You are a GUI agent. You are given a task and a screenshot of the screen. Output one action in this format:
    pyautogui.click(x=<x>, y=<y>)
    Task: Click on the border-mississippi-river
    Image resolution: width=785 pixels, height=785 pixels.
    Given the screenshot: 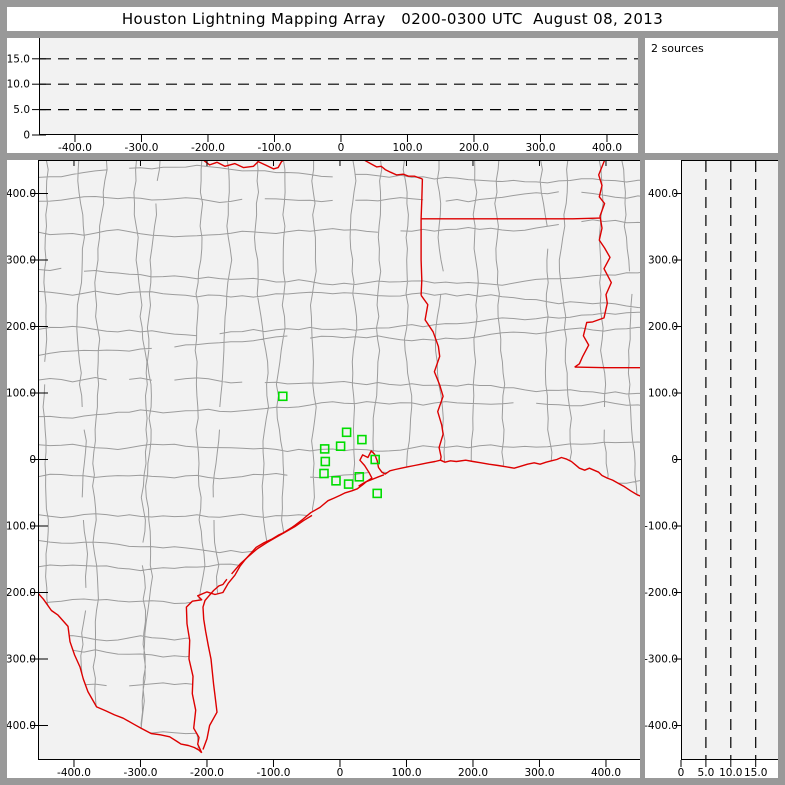 What is the action you would take?
    pyautogui.click(x=593, y=264)
    